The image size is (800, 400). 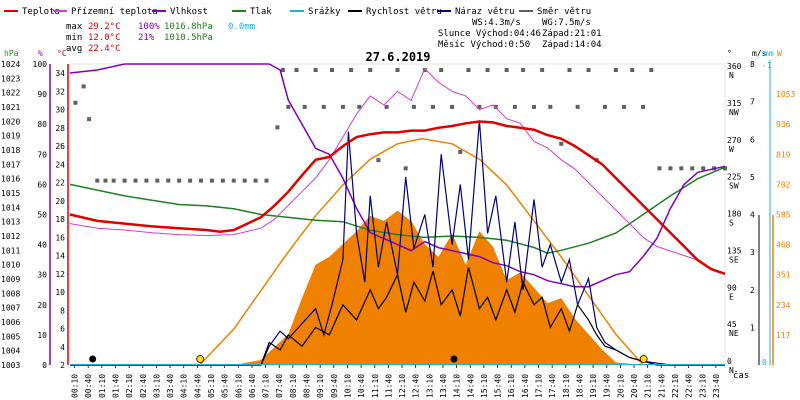 I want to click on temperature-tick: 16, so click(x=60, y=237).